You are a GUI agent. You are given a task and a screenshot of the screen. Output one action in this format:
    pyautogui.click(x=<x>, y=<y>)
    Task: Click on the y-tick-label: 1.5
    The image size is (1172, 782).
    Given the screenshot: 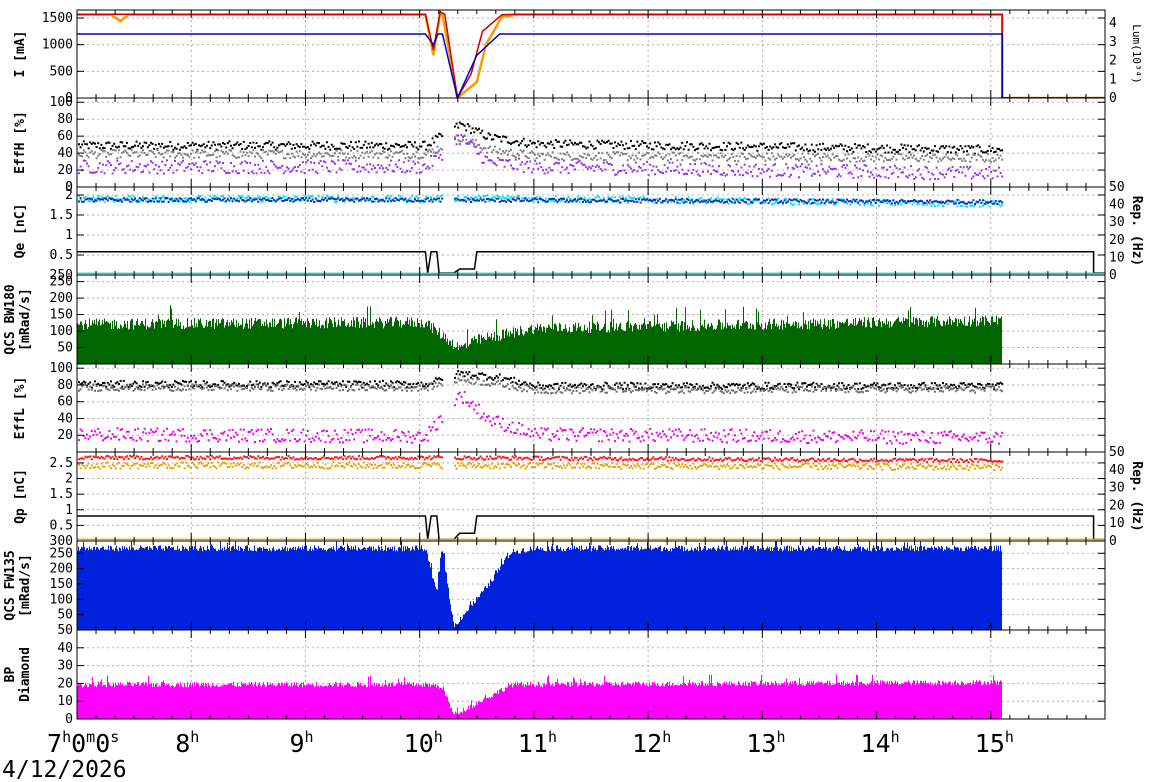 What is the action you would take?
    pyautogui.click(x=61, y=494)
    